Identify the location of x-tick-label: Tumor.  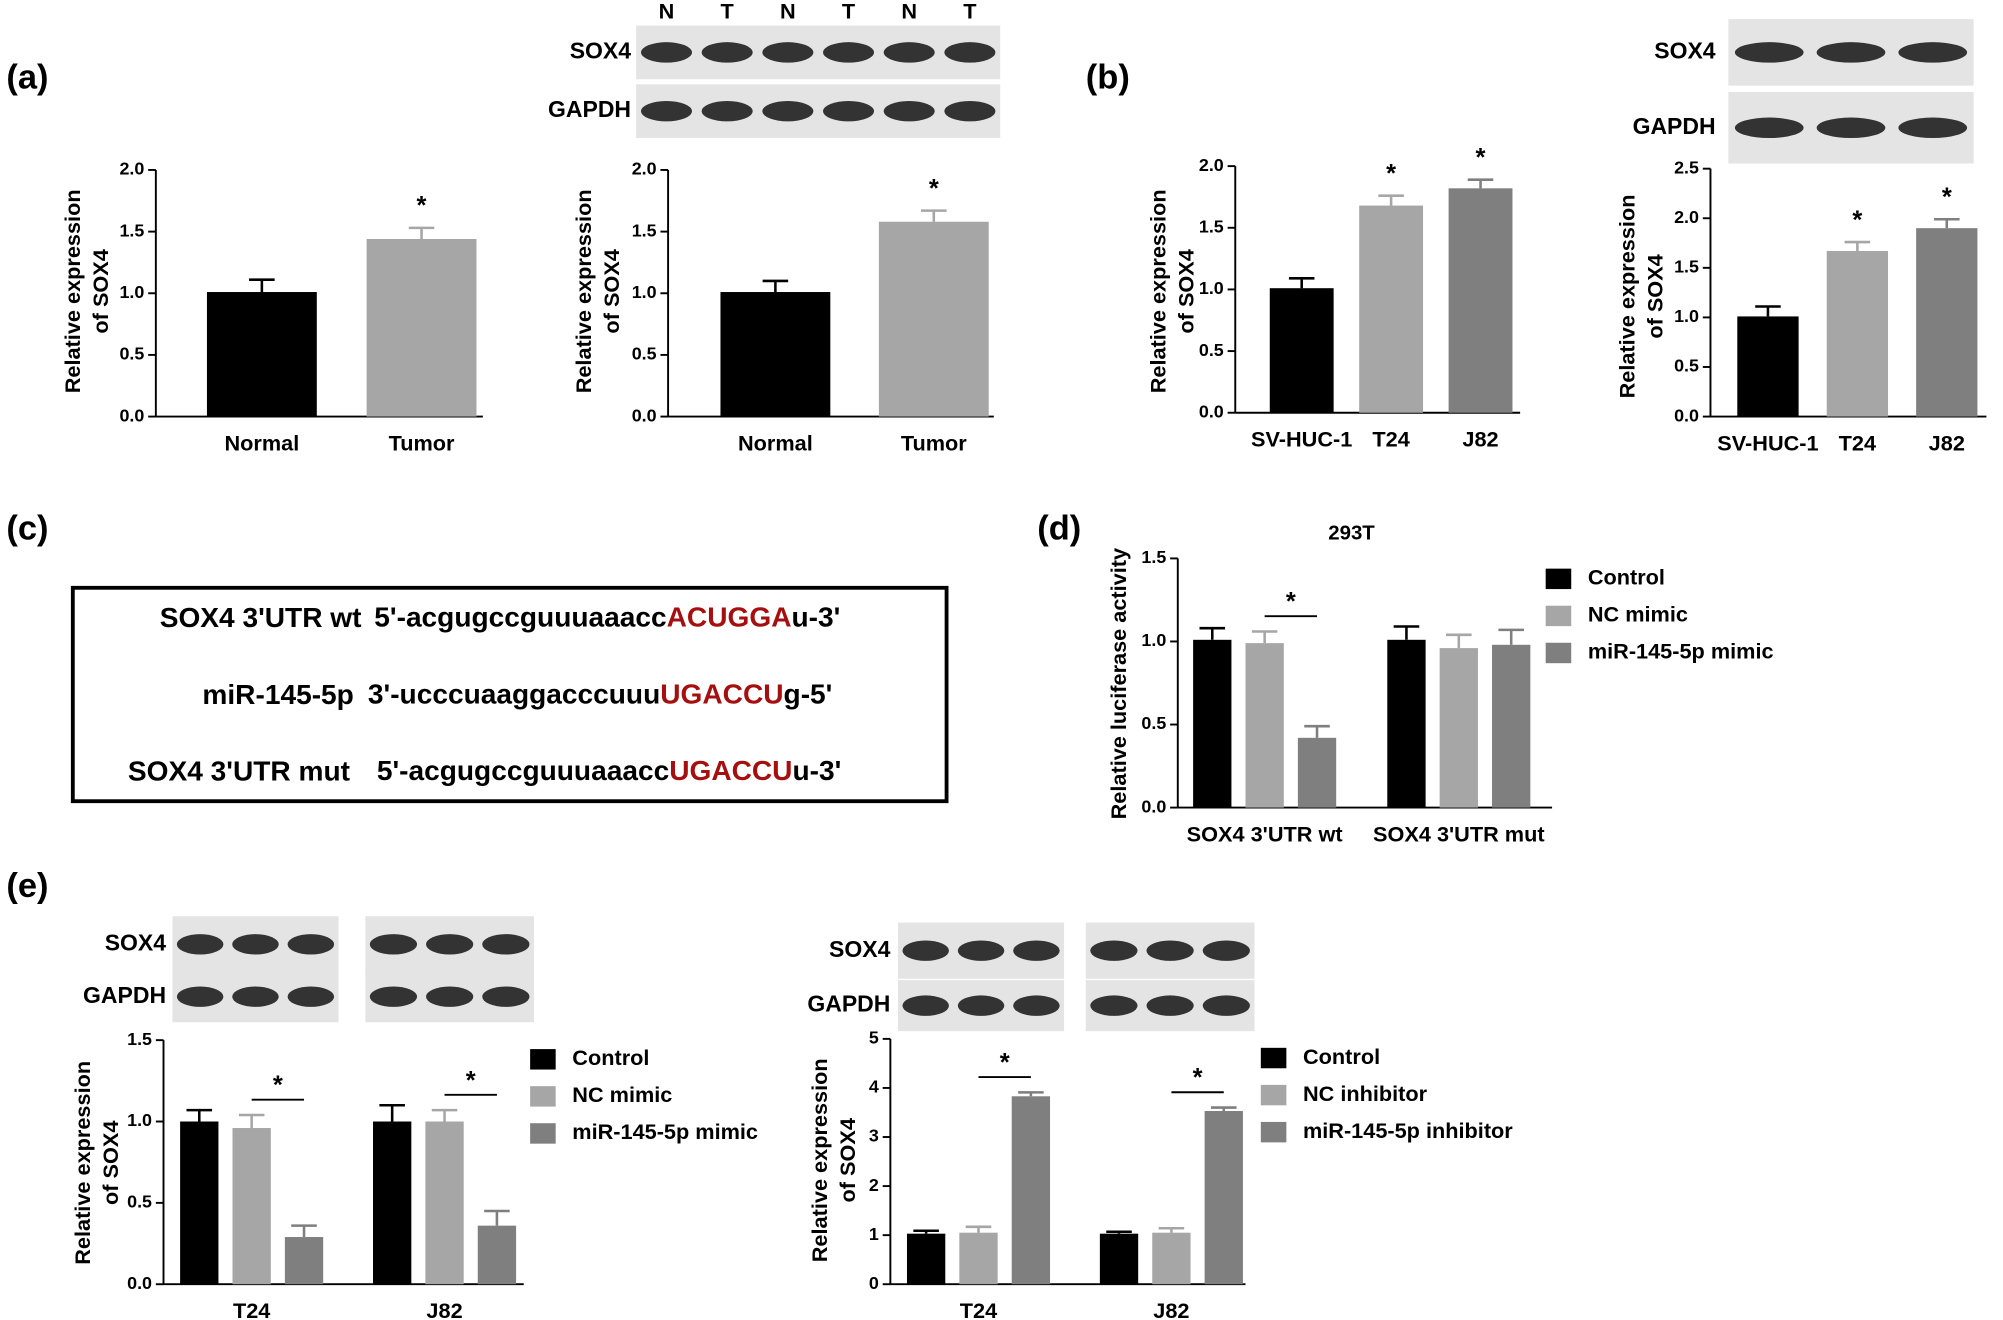
(422, 442).